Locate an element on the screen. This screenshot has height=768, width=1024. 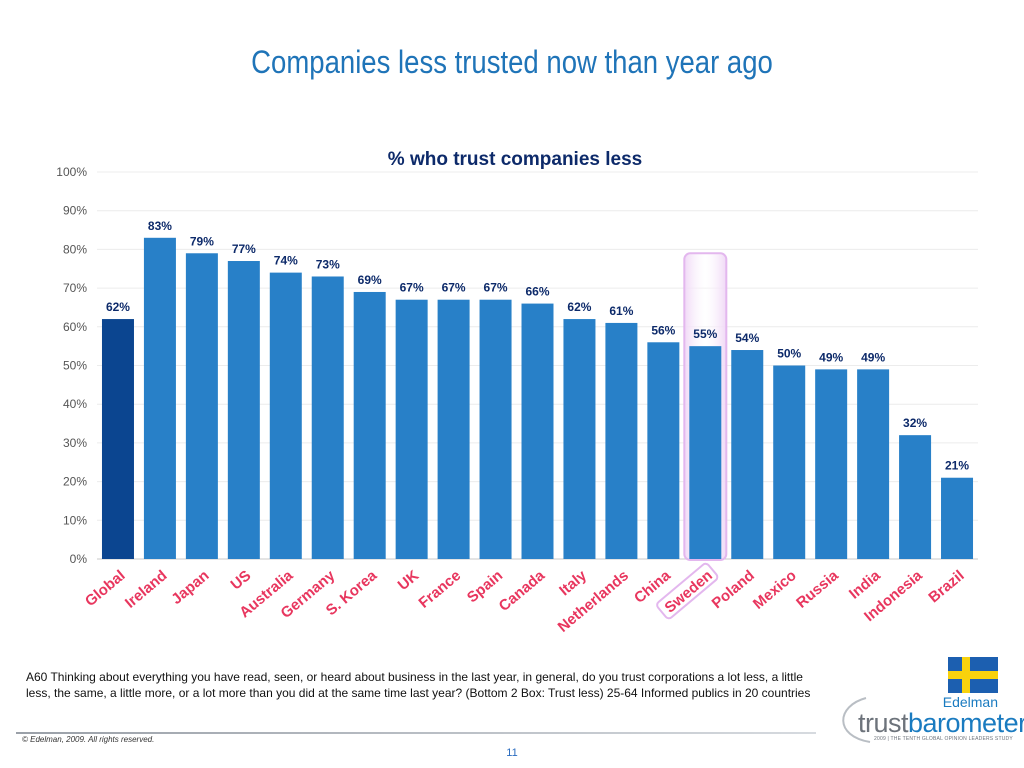
y-tick-label: 90% is located at coordinates (75, 211).